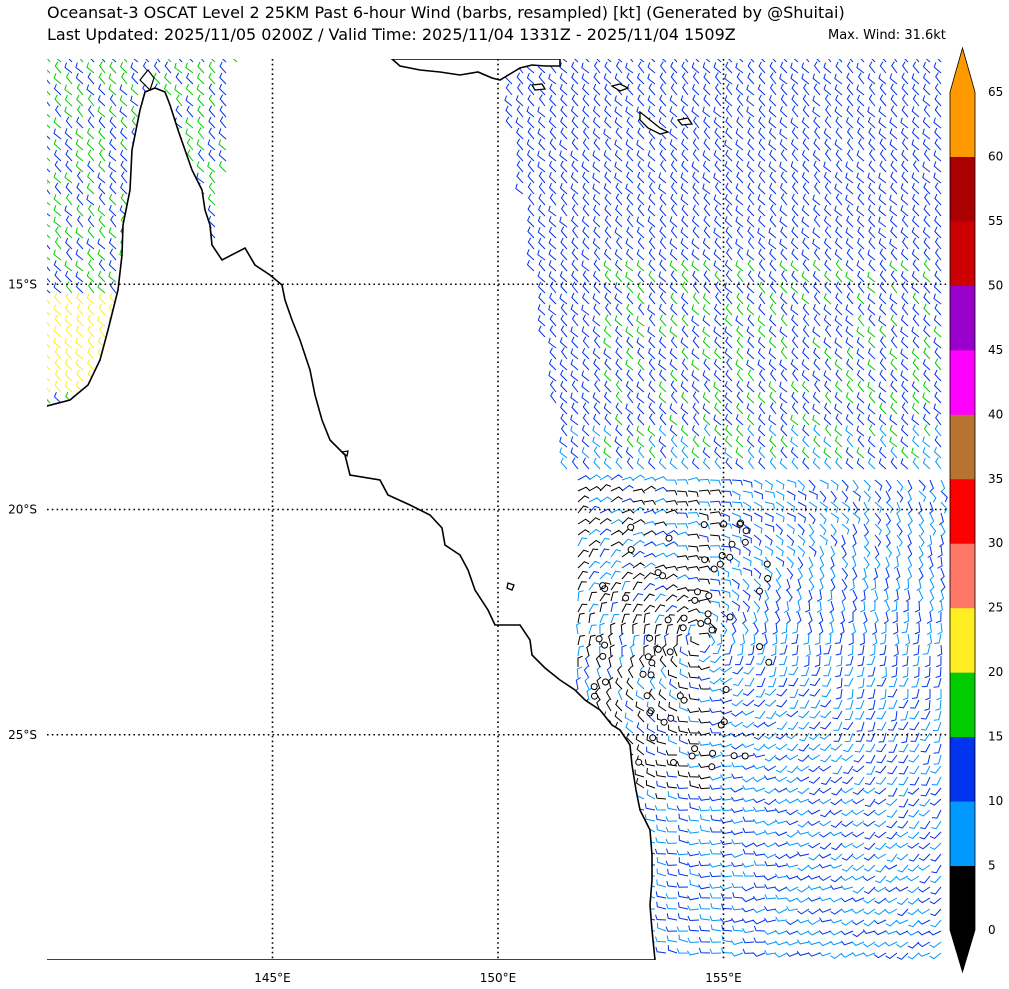  What do you see at coordinates (962, 951) in the screenshot?
I see `colorbar-extend-min` at bounding box center [962, 951].